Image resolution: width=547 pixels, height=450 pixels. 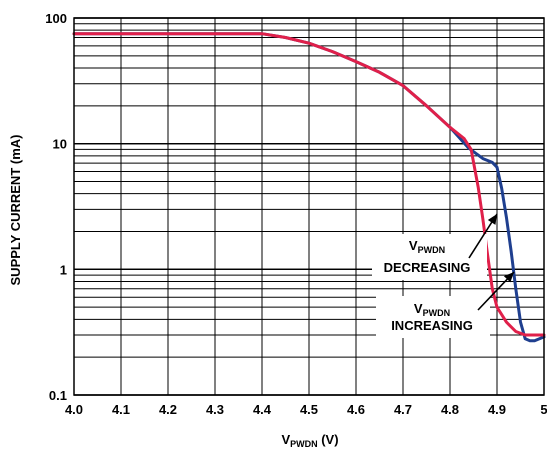 What do you see at coordinates (262, 409) in the screenshot?
I see `x-tick-label: 4.4` at bounding box center [262, 409].